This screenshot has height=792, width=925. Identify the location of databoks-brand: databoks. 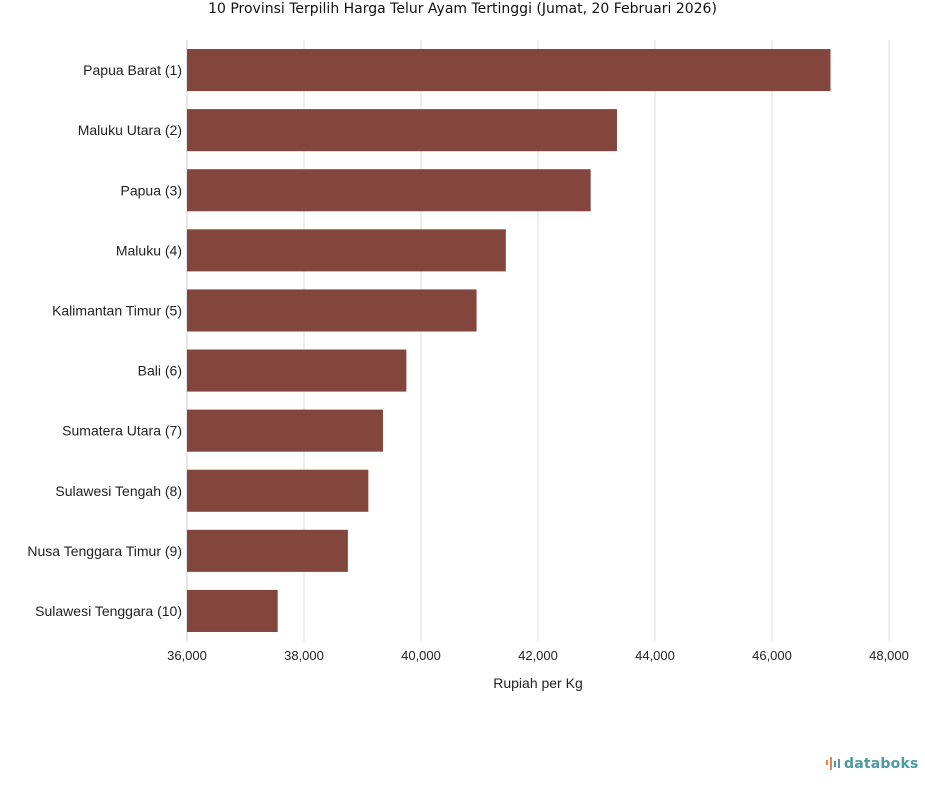
(871, 764).